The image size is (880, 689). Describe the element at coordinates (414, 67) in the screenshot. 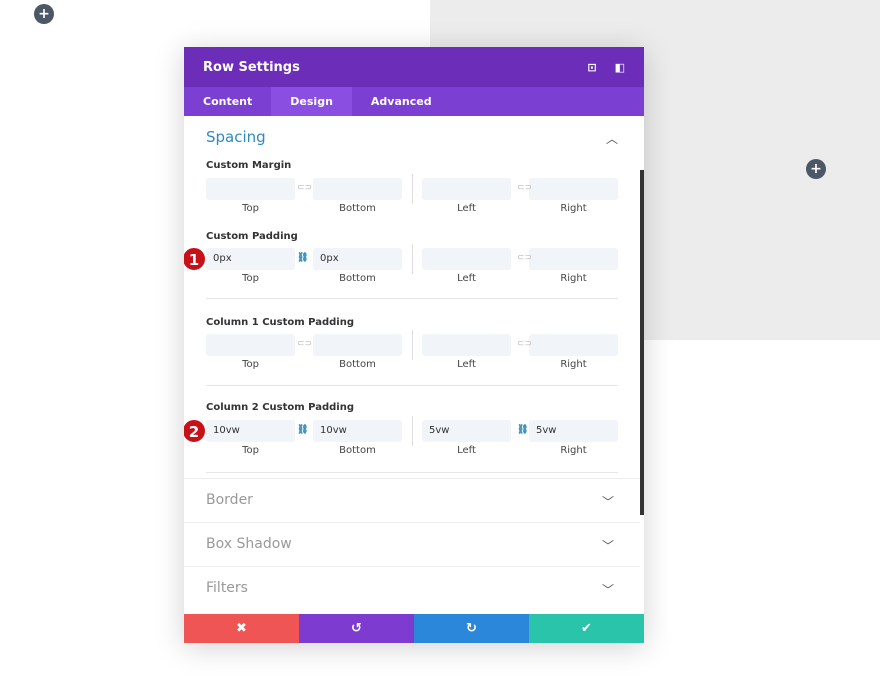

I see `modal-header: Row Settings ⊡ ◧` at that location.